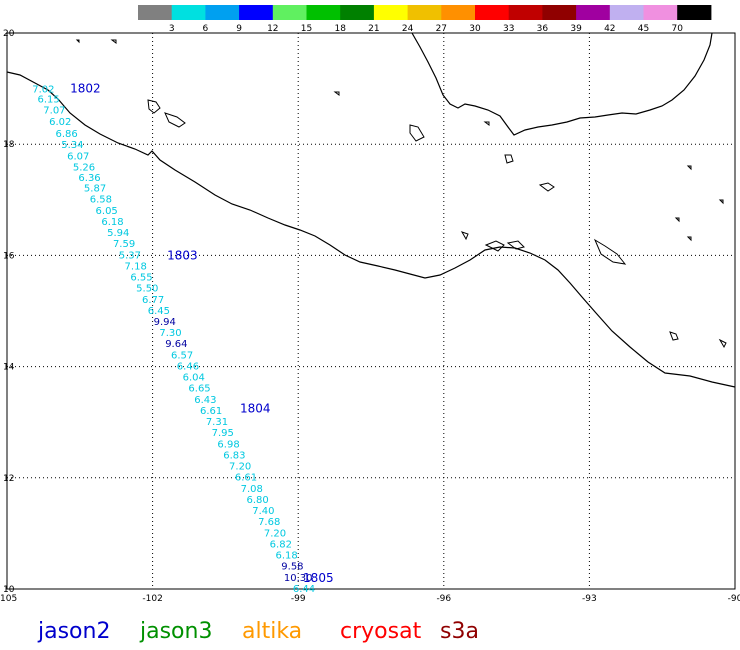 The image size is (740, 650). I want to click on colorbar-tick-label: 36, so click(543, 29).